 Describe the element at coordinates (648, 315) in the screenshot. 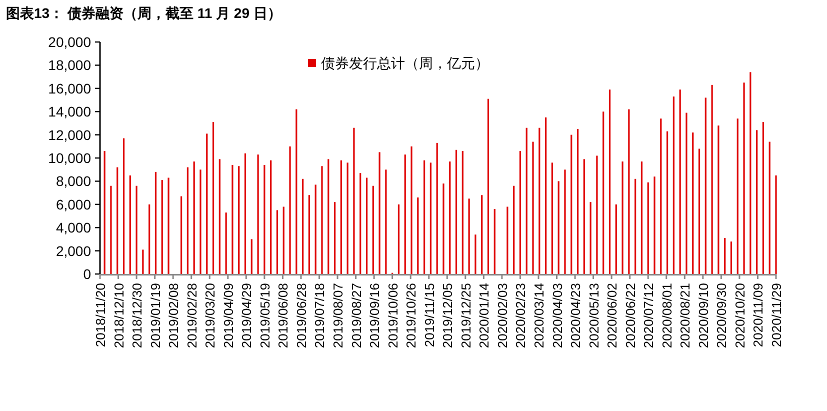

I see `x-tick-label: 2020/07/12` at that location.